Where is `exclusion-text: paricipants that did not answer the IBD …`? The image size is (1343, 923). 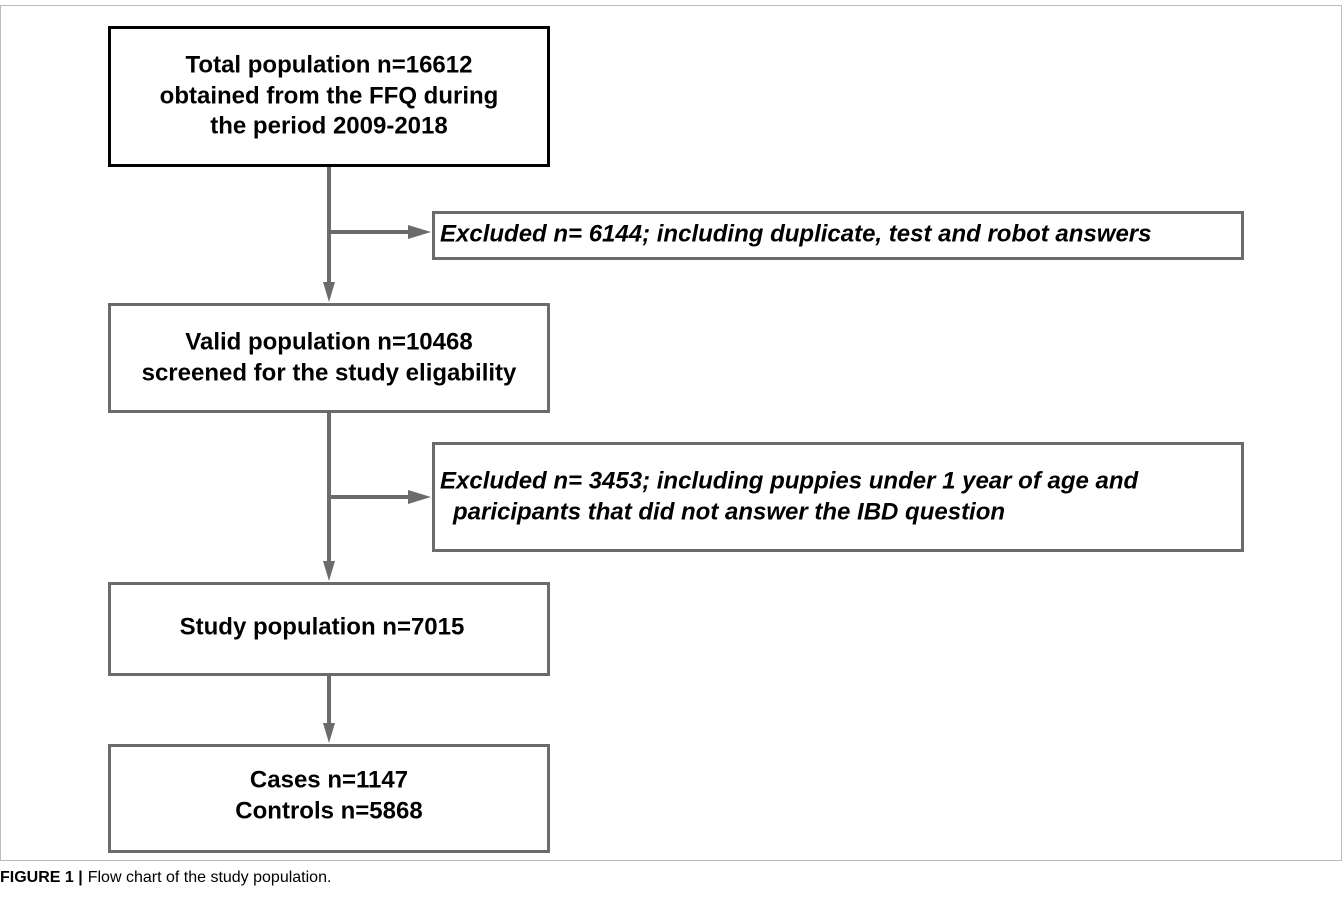
exclusion-text: paricipants that did not answer the IBD … is located at coordinates (728, 511).